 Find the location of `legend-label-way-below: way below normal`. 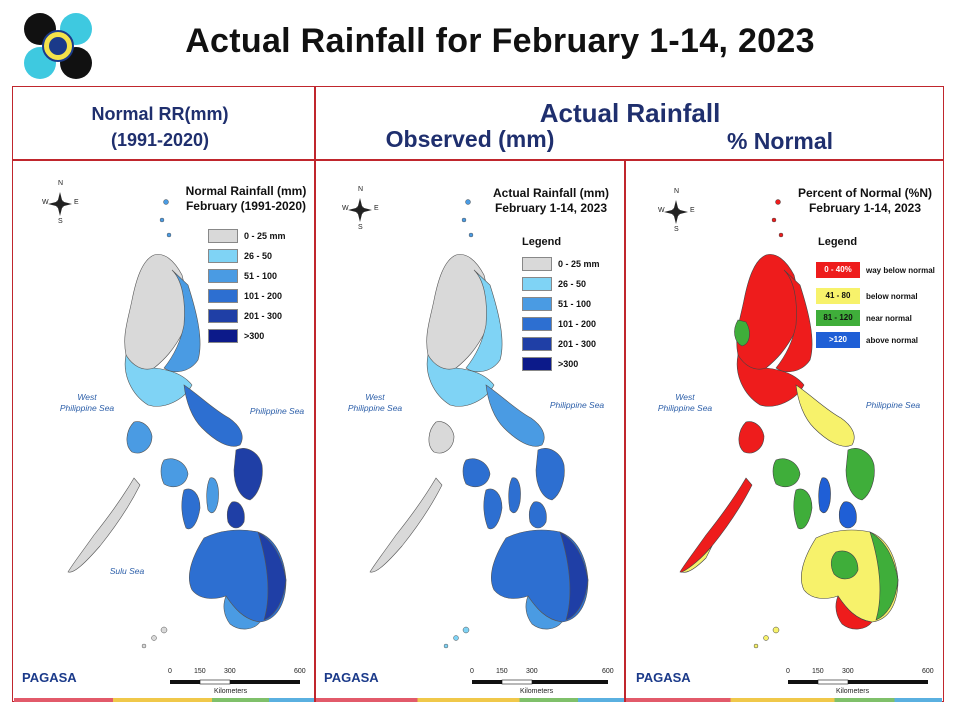

legend-label-way-below: way below normal is located at coordinates (900, 270).